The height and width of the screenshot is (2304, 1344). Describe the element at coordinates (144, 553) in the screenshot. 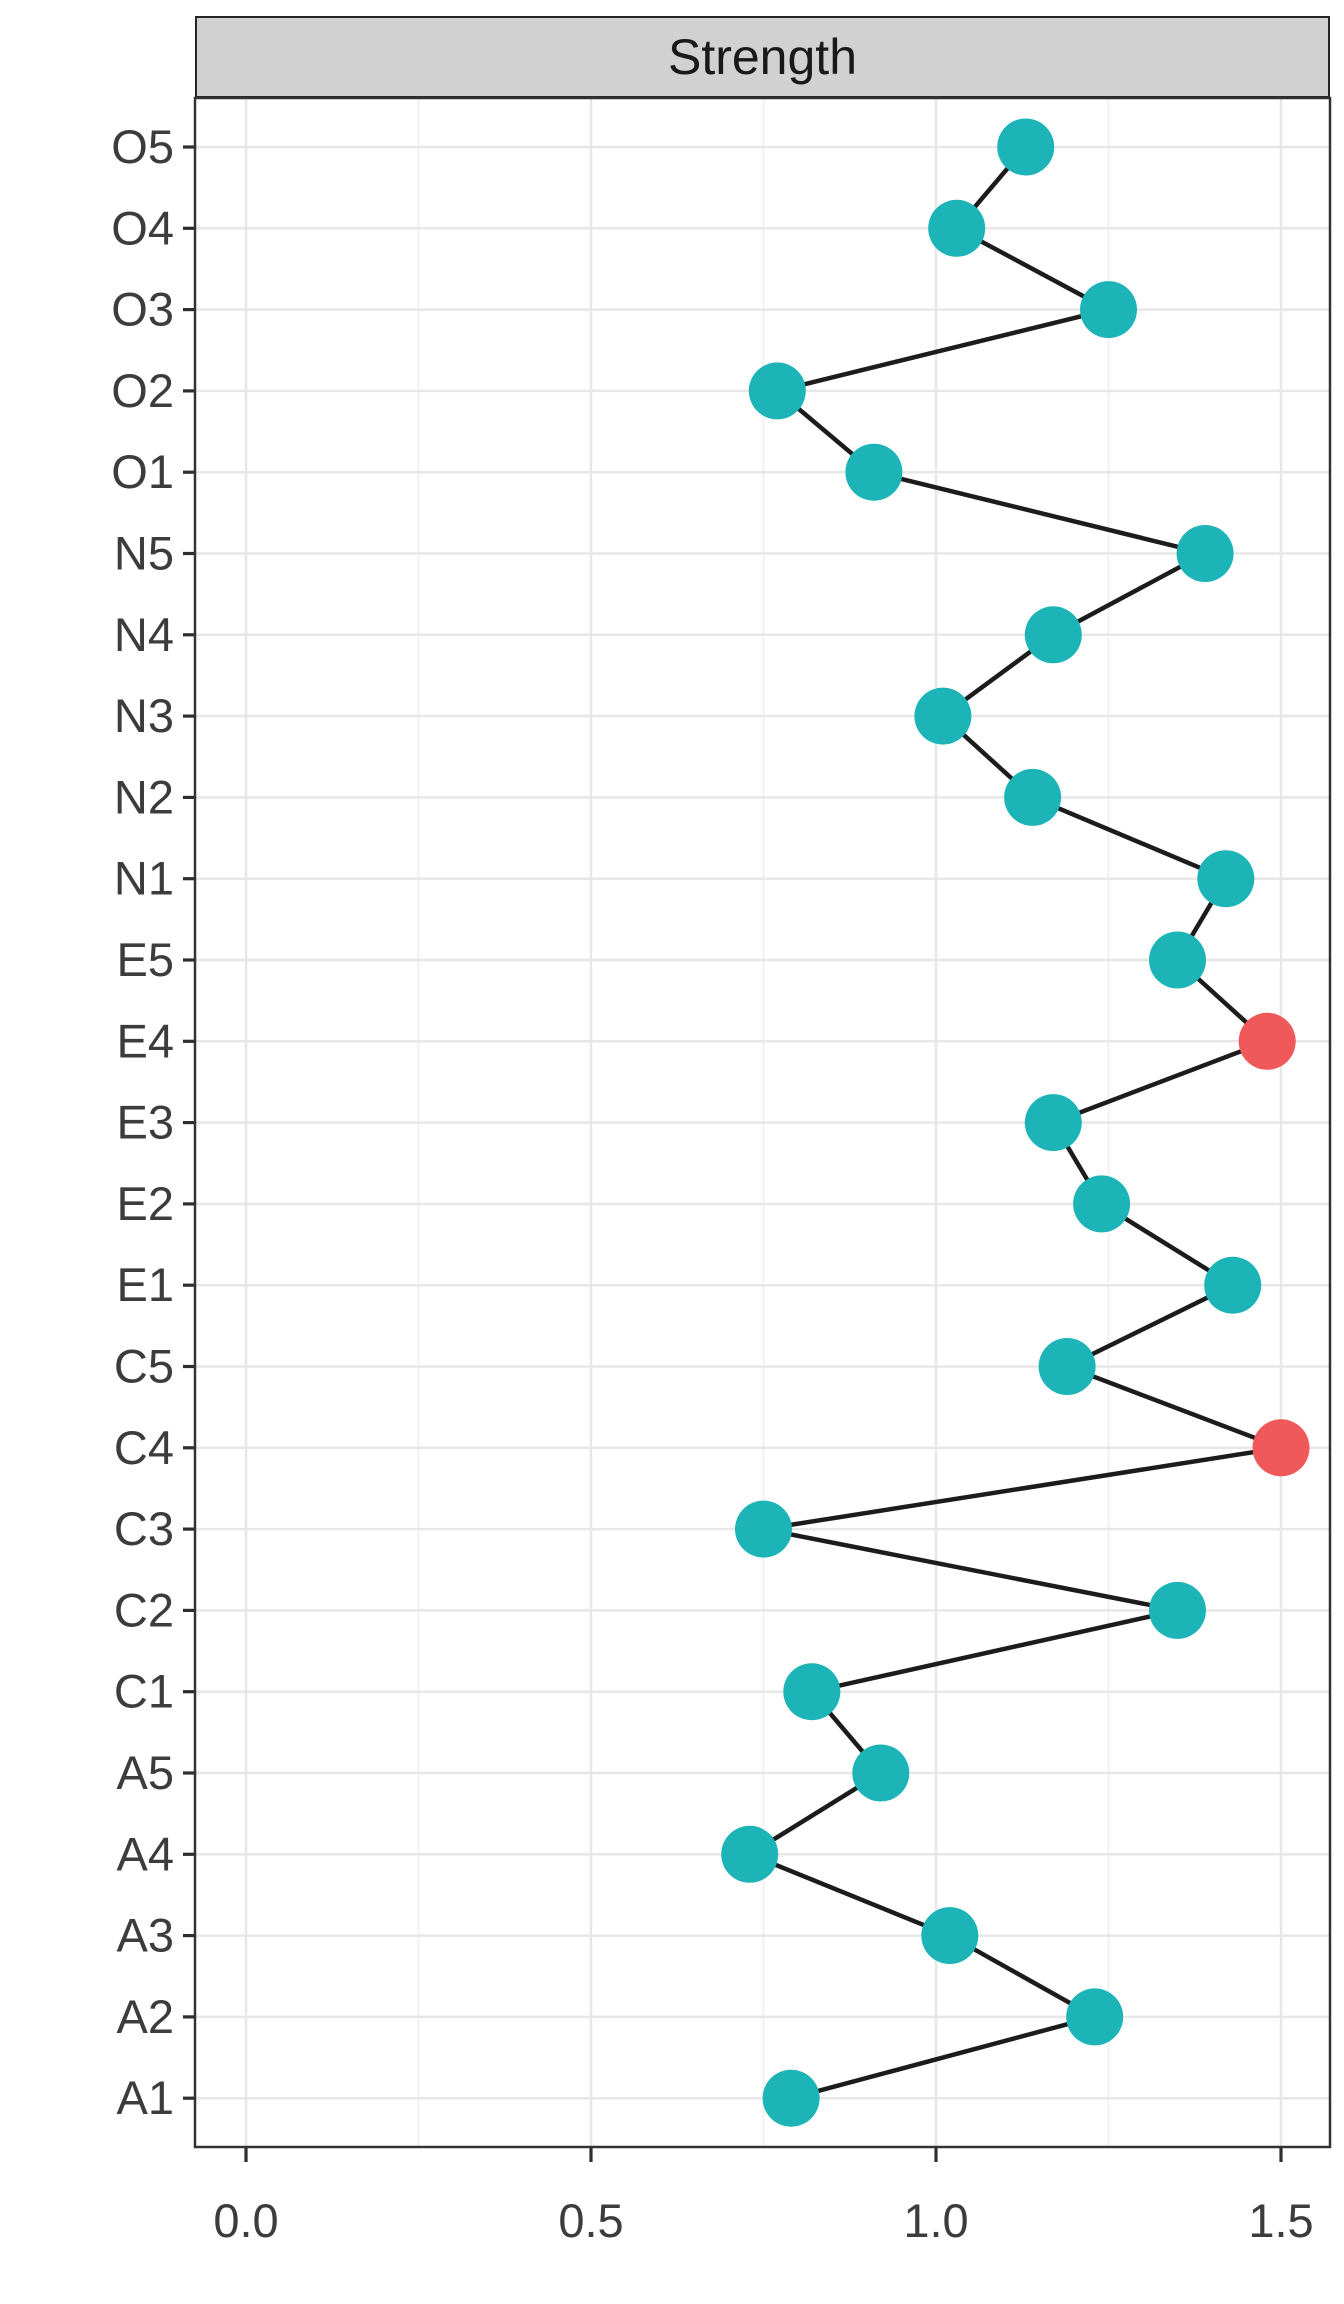

I see `y-axis-label: N5` at that location.